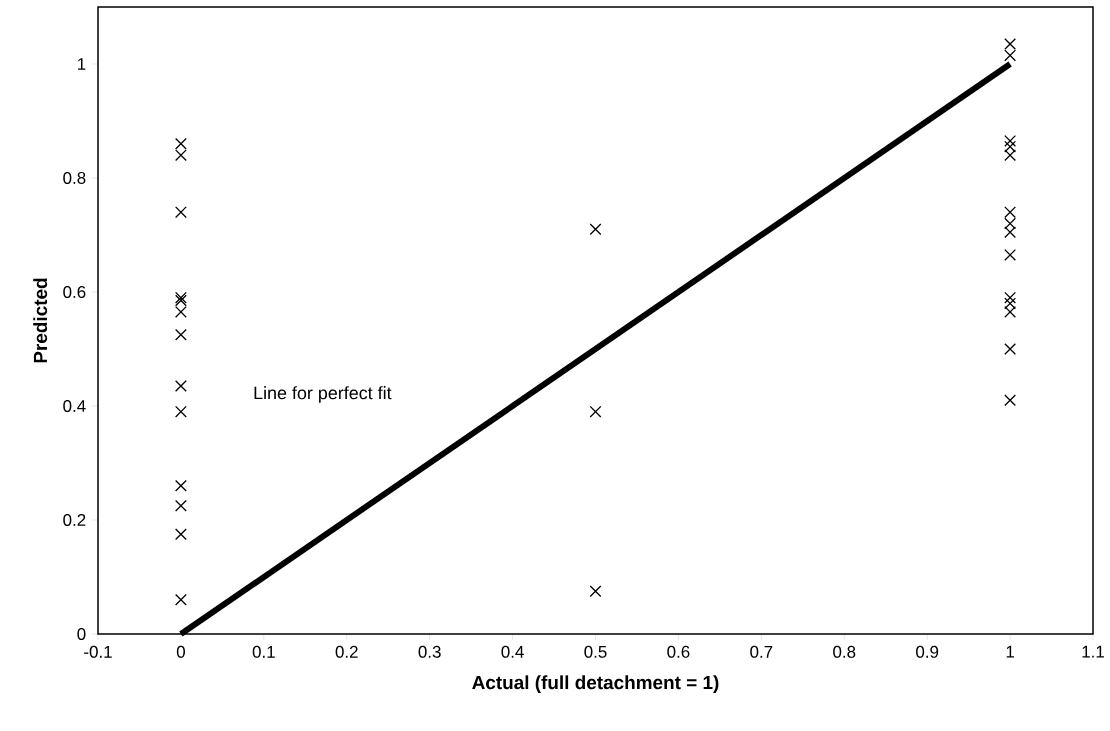 Image resolution: width=1110 pixels, height=731 pixels. What do you see at coordinates (74, 178) in the screenshot?
I see `y-tick-label: 0.8` at bounding box center [74, 178].